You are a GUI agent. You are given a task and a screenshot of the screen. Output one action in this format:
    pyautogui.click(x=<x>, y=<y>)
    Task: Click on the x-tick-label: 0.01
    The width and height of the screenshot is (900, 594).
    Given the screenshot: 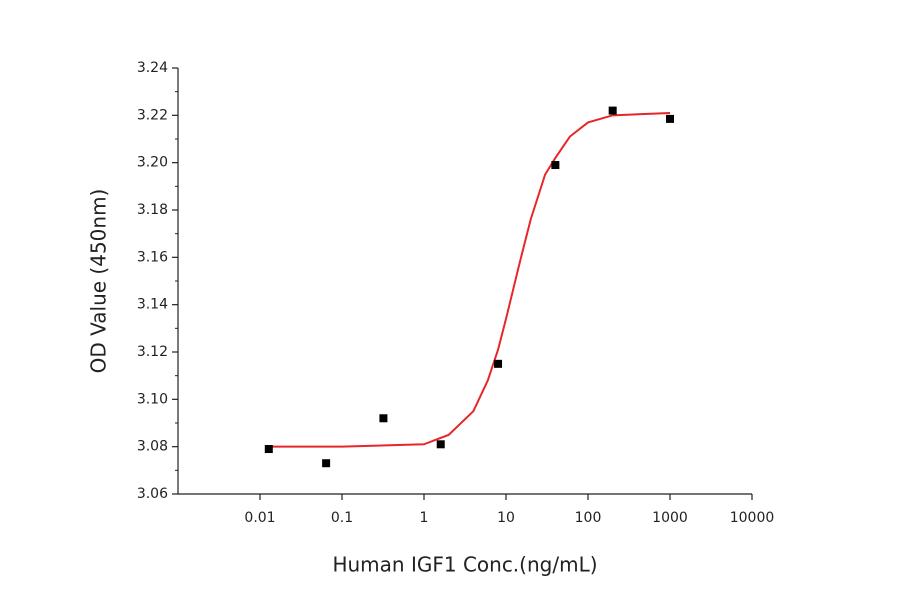 What is the action you would take?
    pyautogui.click(x=259, y=518)
    